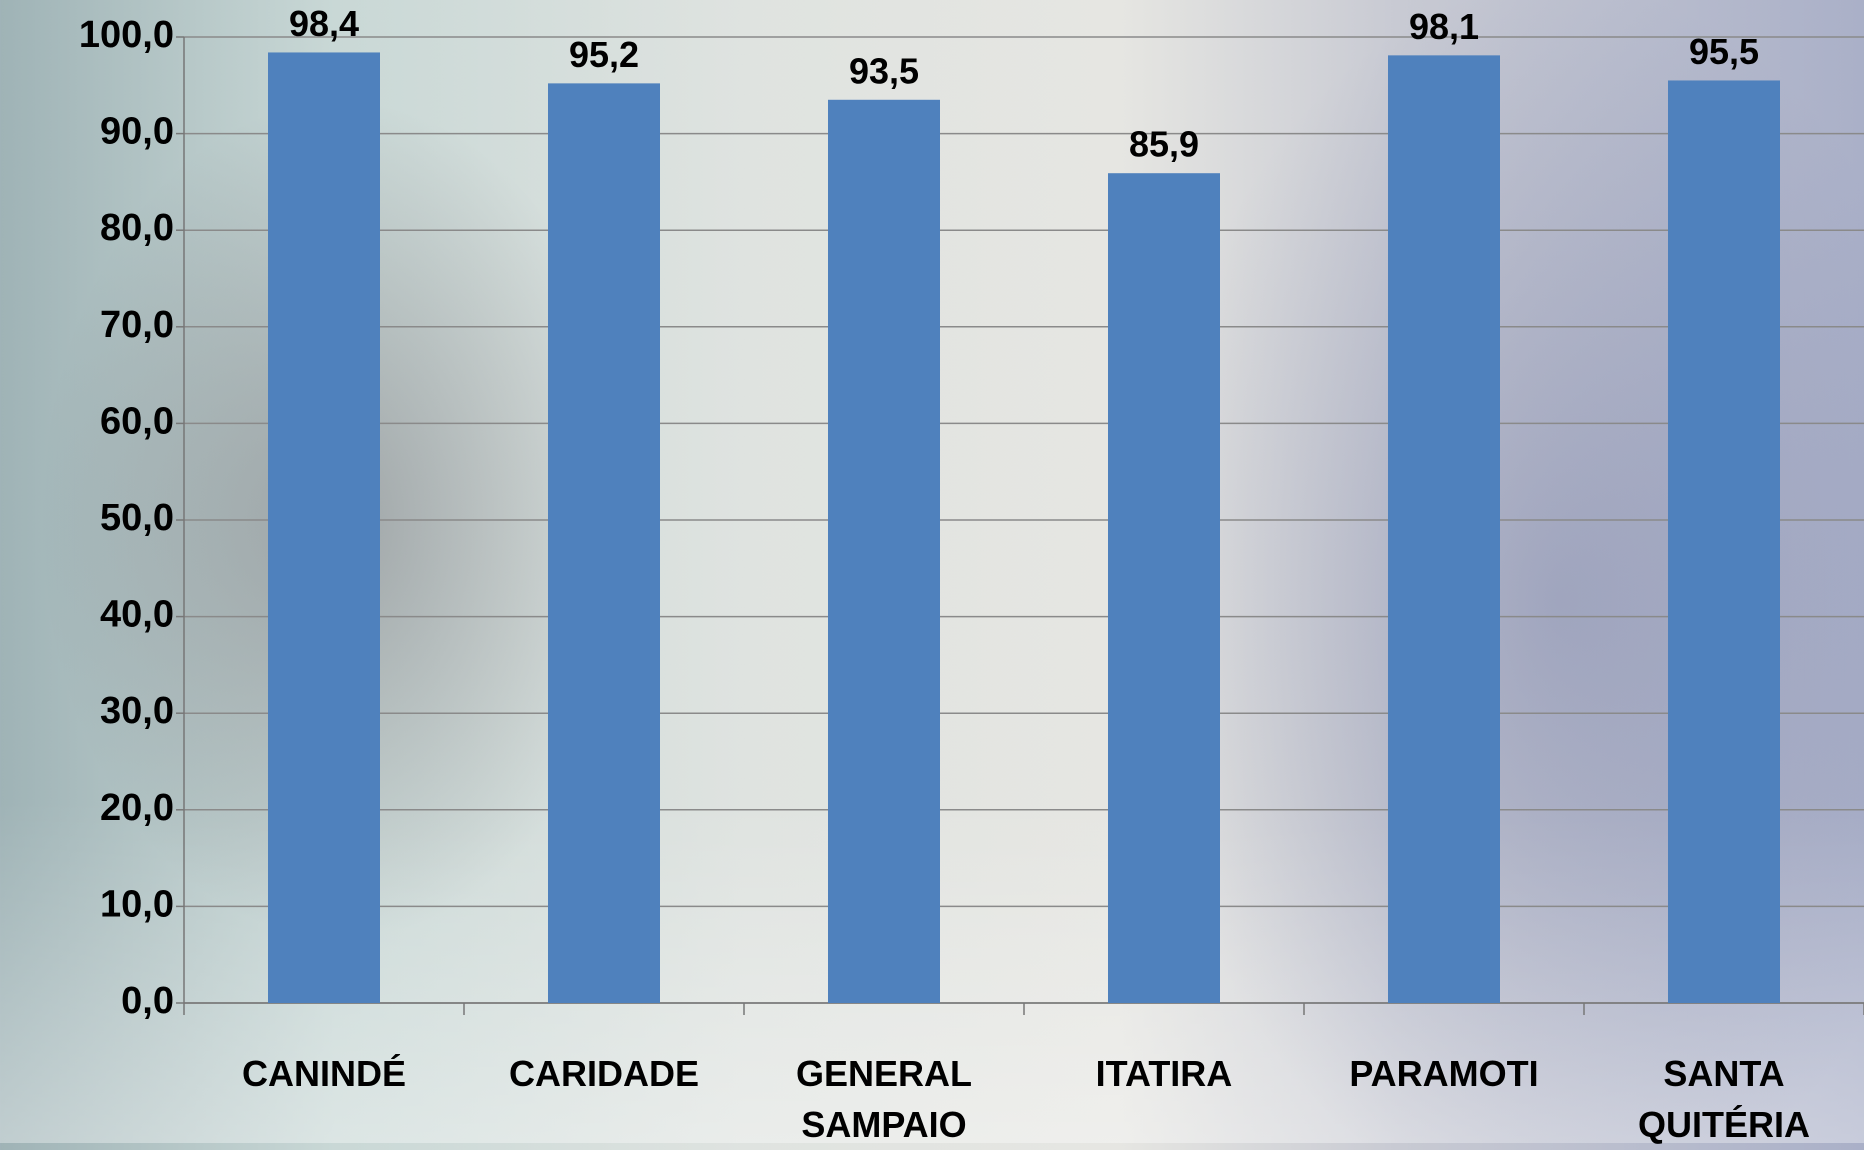  I want to click on y-tick-label: 90,0, so click(137, 132).